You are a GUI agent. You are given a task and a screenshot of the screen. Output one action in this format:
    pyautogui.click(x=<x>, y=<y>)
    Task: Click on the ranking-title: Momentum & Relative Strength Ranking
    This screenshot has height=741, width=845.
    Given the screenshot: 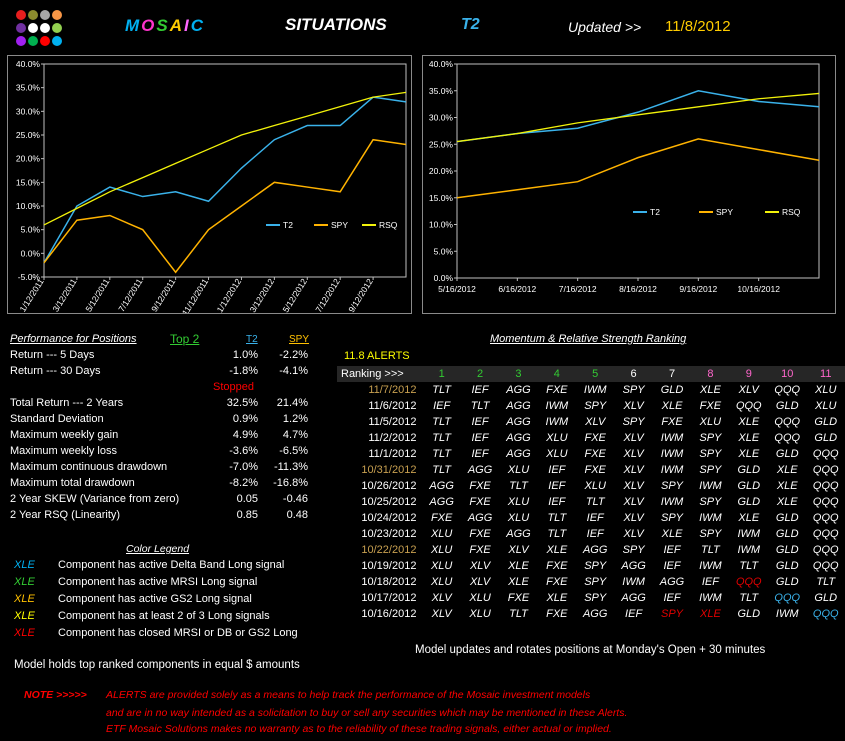 What is the action you would take?
    pyautogui.click(x=588, y=339)
    